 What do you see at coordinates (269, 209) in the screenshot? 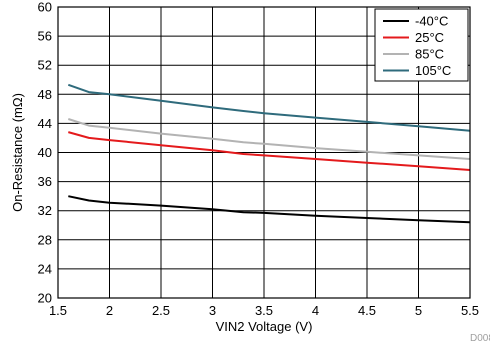
I see `series-line-40c` at bounding box center [269, 209].